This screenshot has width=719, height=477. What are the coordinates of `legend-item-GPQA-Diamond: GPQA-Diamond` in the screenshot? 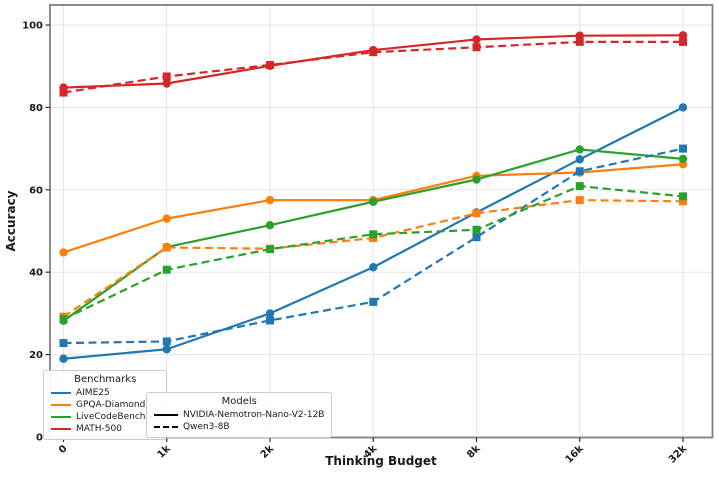 It's located at (105, 405).